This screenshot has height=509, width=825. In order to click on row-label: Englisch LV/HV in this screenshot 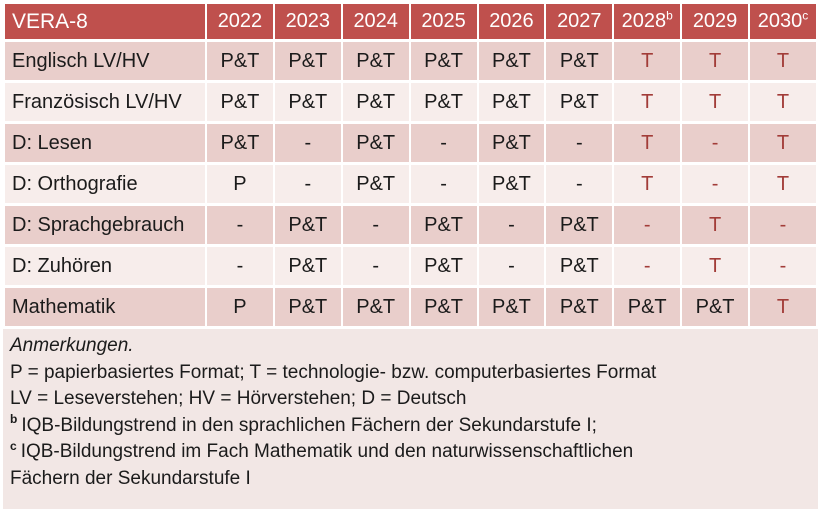, I will do `click(105, 61)`.